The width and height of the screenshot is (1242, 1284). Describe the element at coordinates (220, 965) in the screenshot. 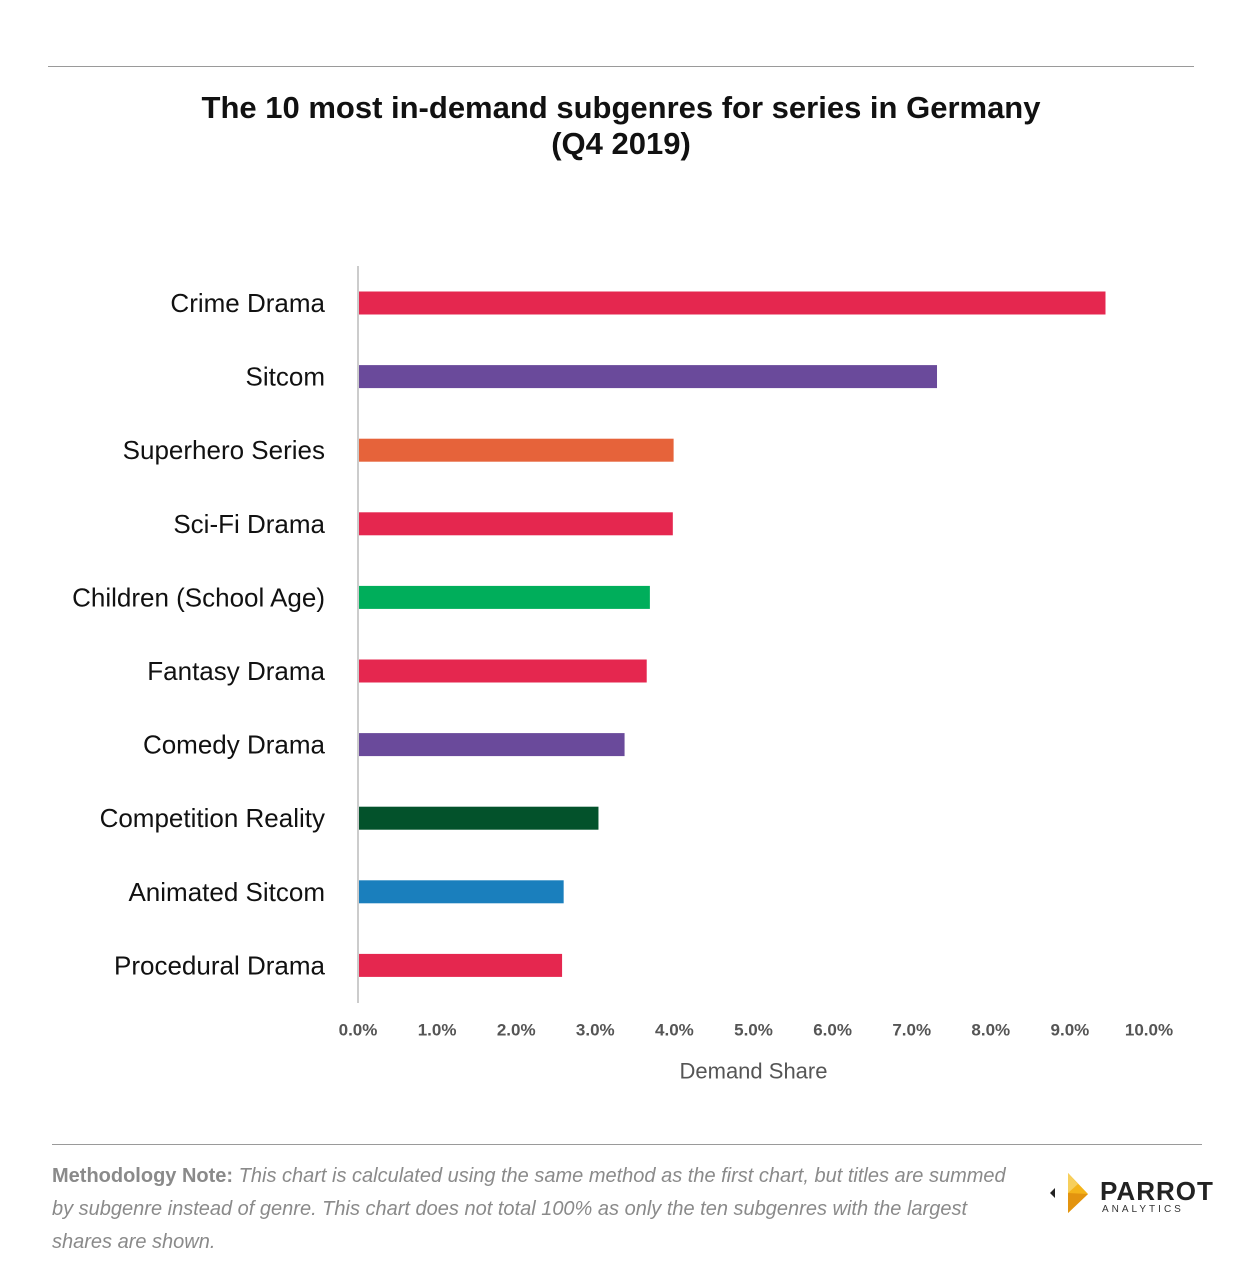

I see `category-label-procedural-drama: Procedural Drama` at that location.